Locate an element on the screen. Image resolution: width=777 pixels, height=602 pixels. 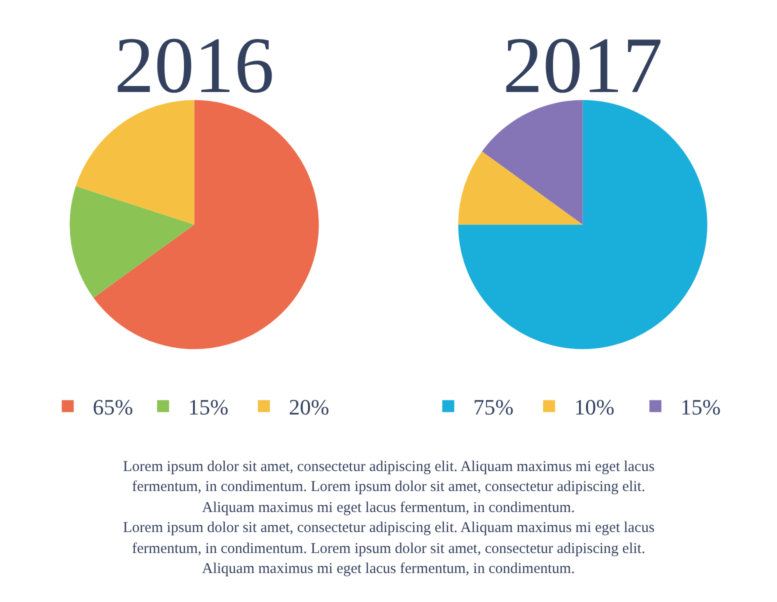
legend-label: 75% is located at coordinates (496, 407).